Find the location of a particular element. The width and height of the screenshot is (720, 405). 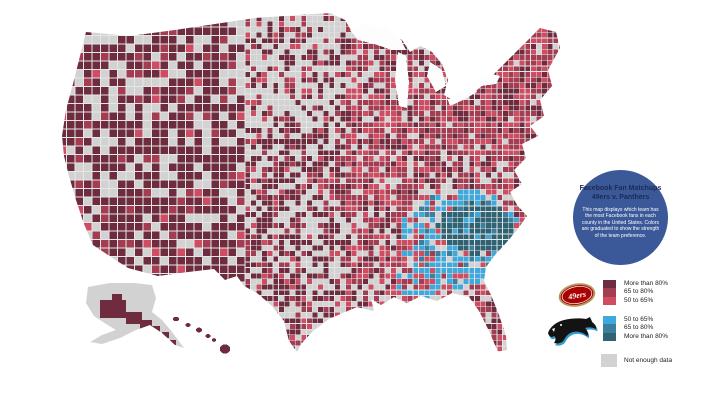

panthers-logo-icon is located at coordinates (573, 331).